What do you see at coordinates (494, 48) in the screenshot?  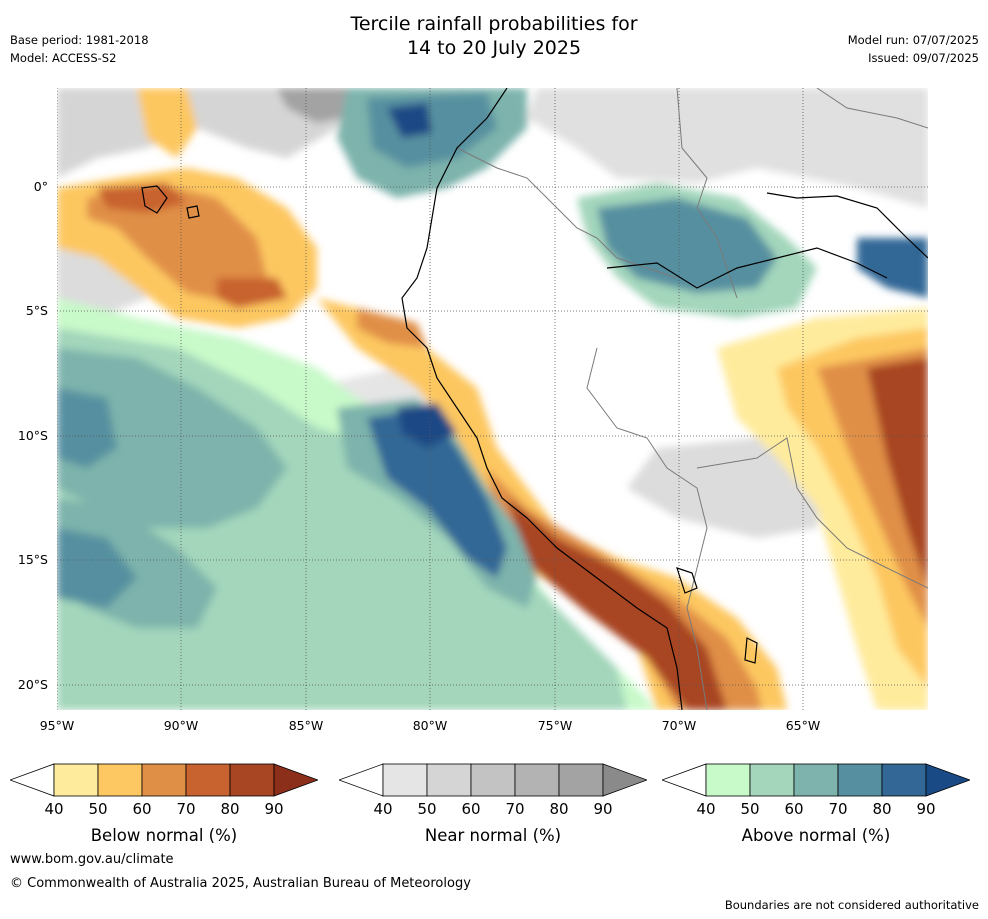 I see `title-line-2: 14 to 20 July 2025` at bounding box center [494, 48].